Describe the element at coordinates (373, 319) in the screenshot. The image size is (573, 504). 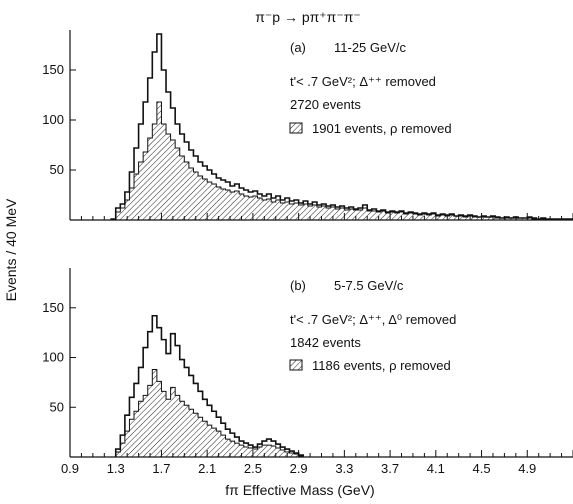
I see `panel-b-cut: t'< .7 GeV²; Δ⁺⁺, Δ⁰ removed` at that location.